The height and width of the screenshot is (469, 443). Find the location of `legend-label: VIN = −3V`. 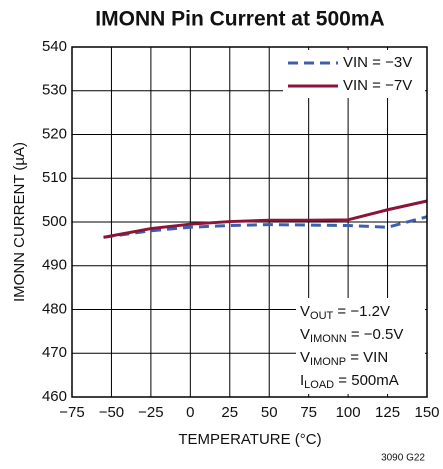

legend-label: VIN = −3V is located at coordinates (377, 62).